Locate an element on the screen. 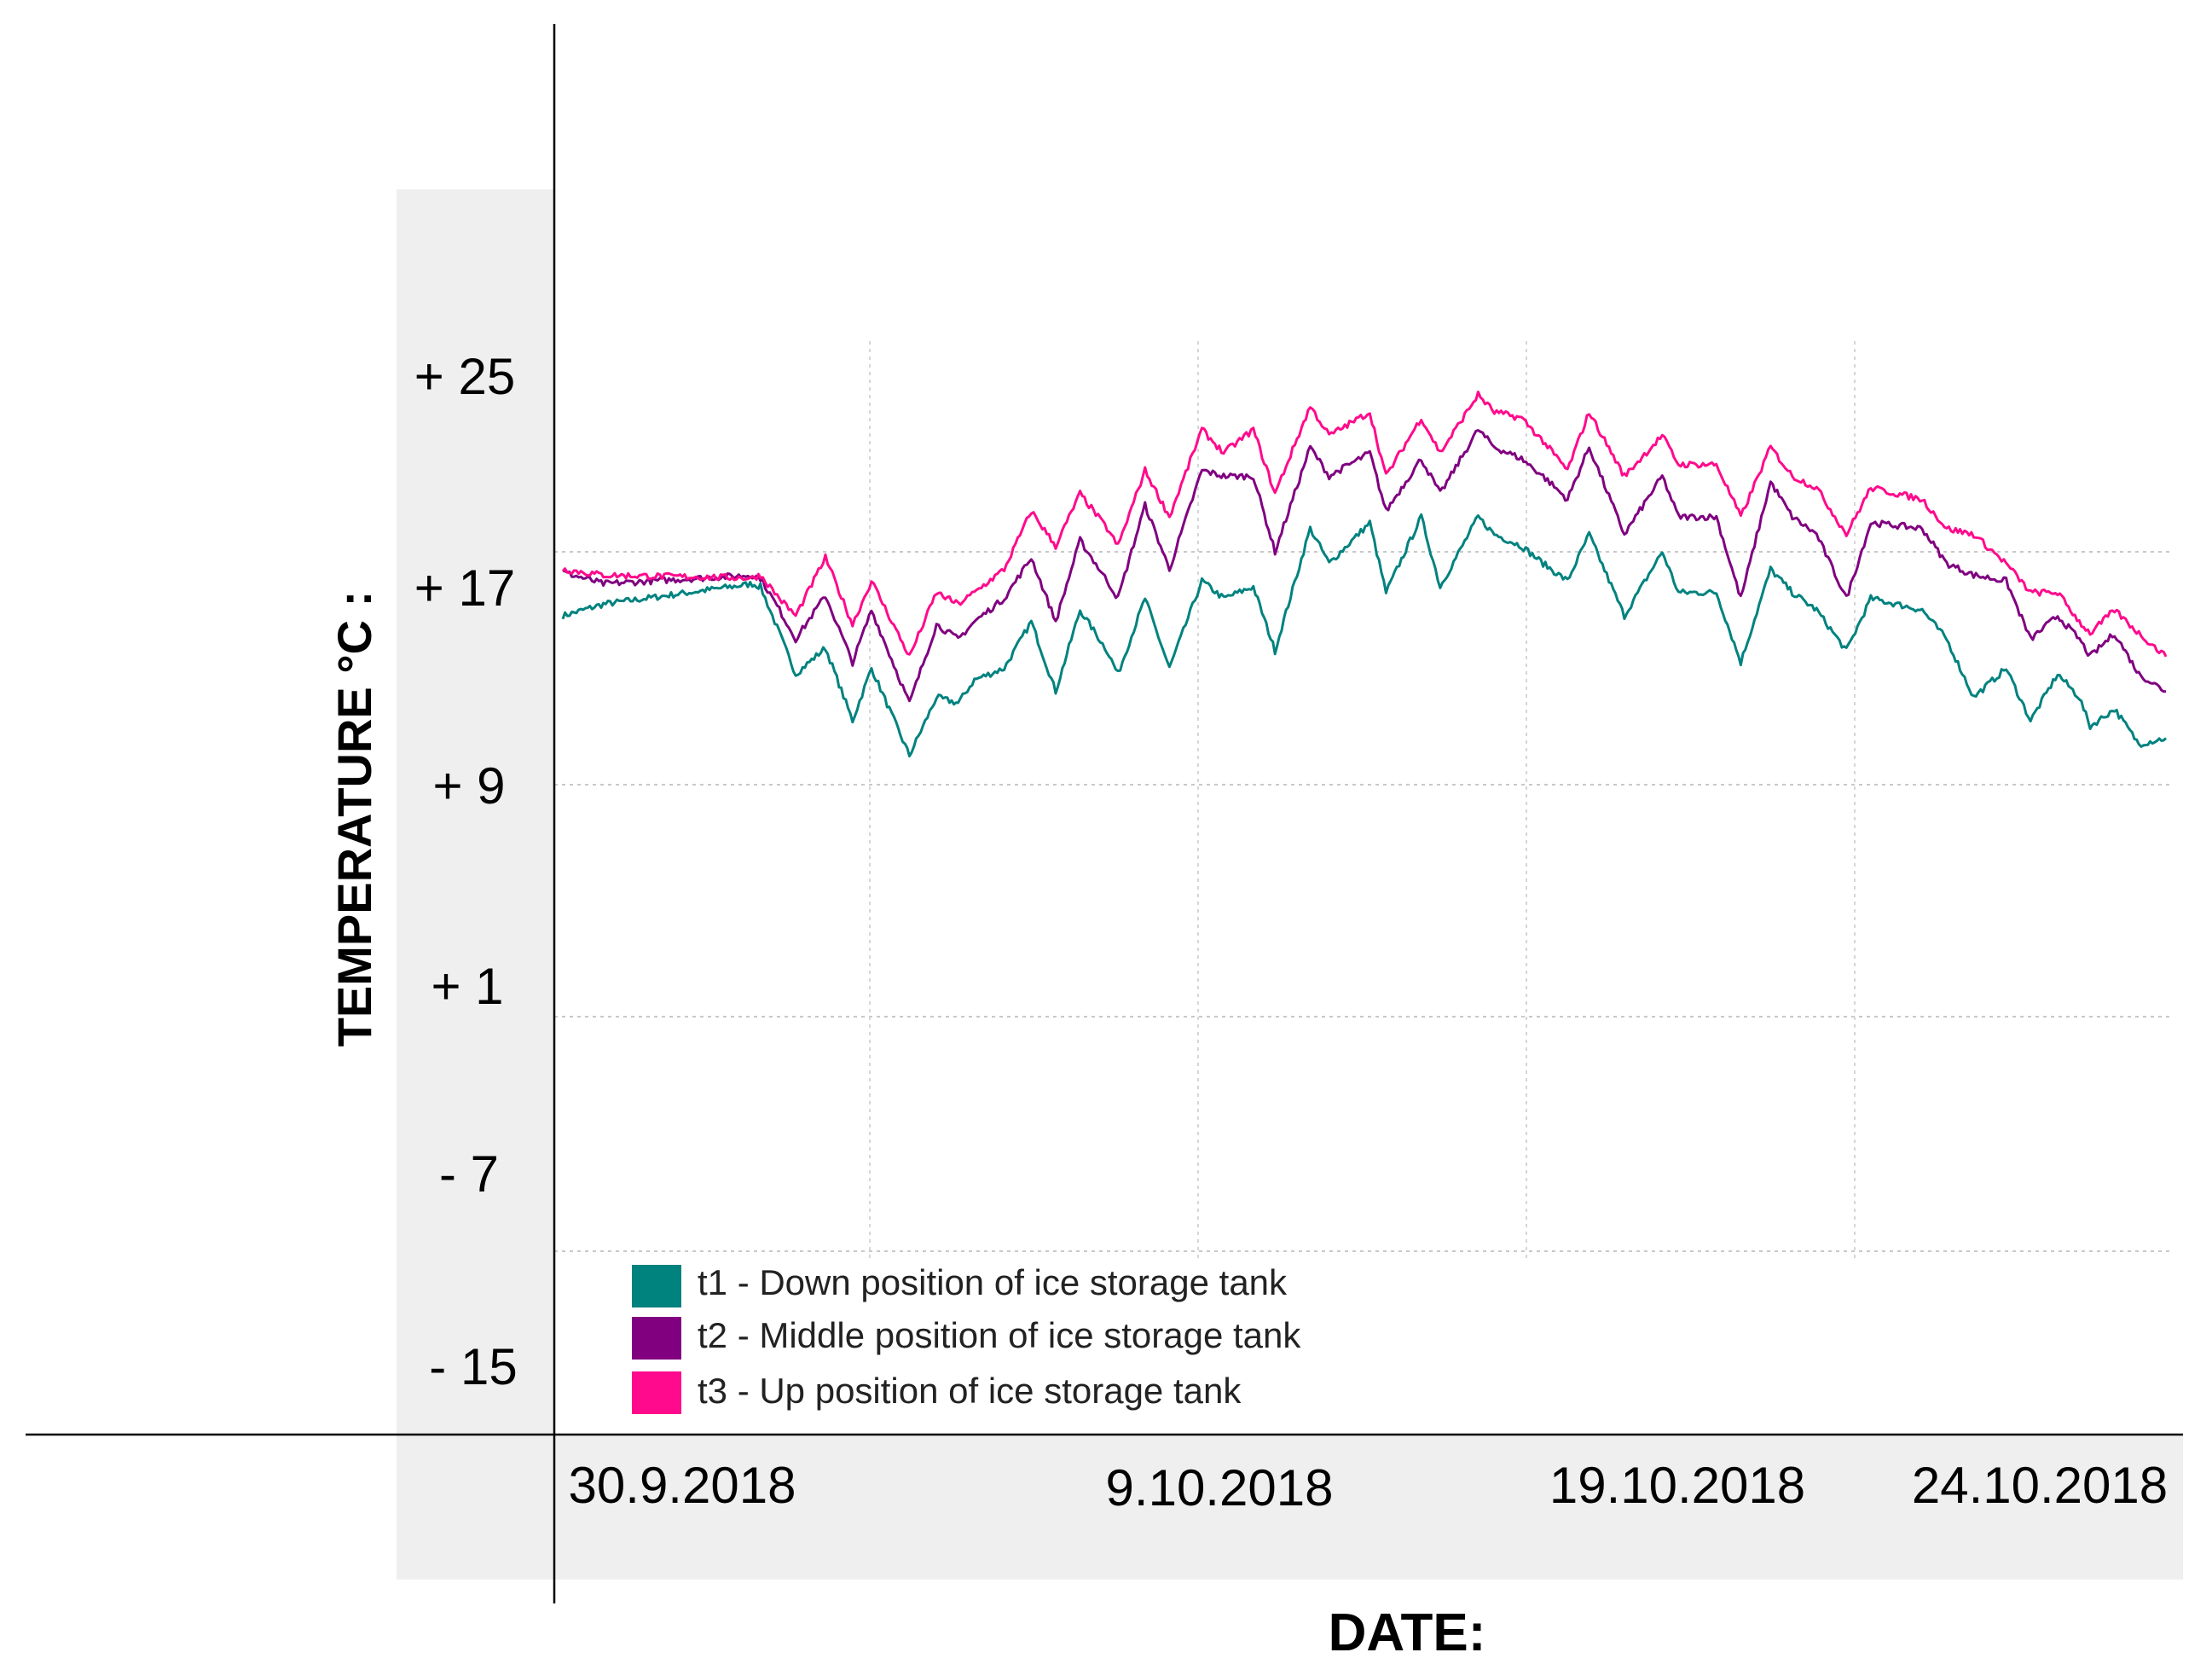 This screenshot has width=2212, height=1664. legend-swatch-t3 is located at coordinates (656, 1392).